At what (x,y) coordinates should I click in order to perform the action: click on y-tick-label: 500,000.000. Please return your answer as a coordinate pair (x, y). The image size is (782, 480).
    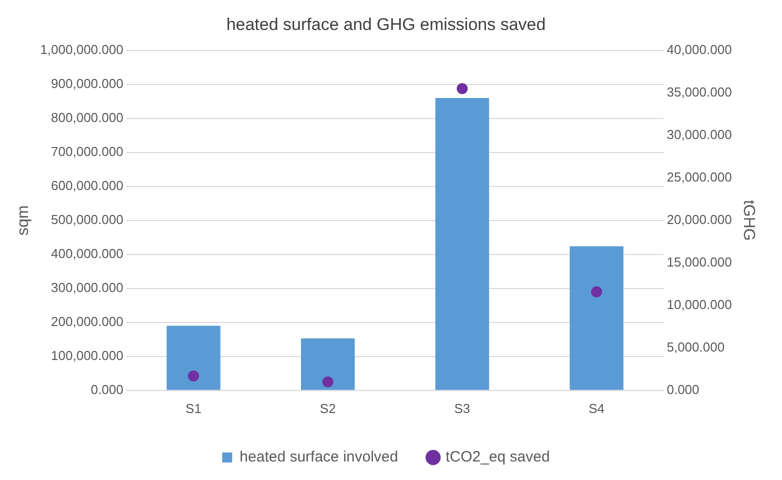
    Looking at the image, I should click on (87, 219).